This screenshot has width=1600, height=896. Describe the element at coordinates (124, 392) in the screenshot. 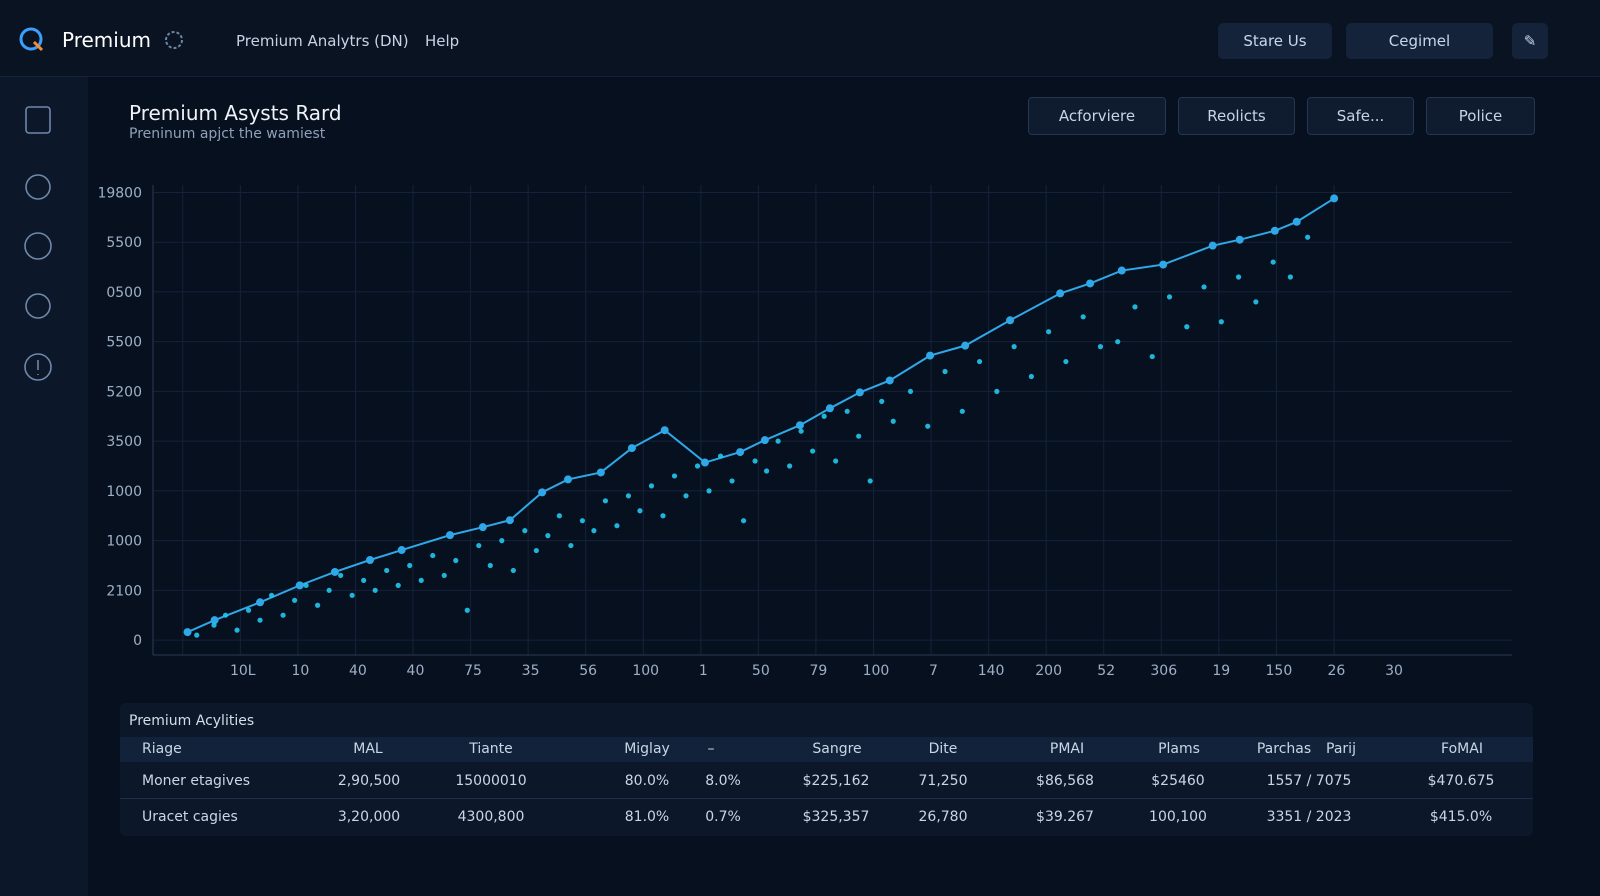

I see `y-tick-label: 5200` at that location.